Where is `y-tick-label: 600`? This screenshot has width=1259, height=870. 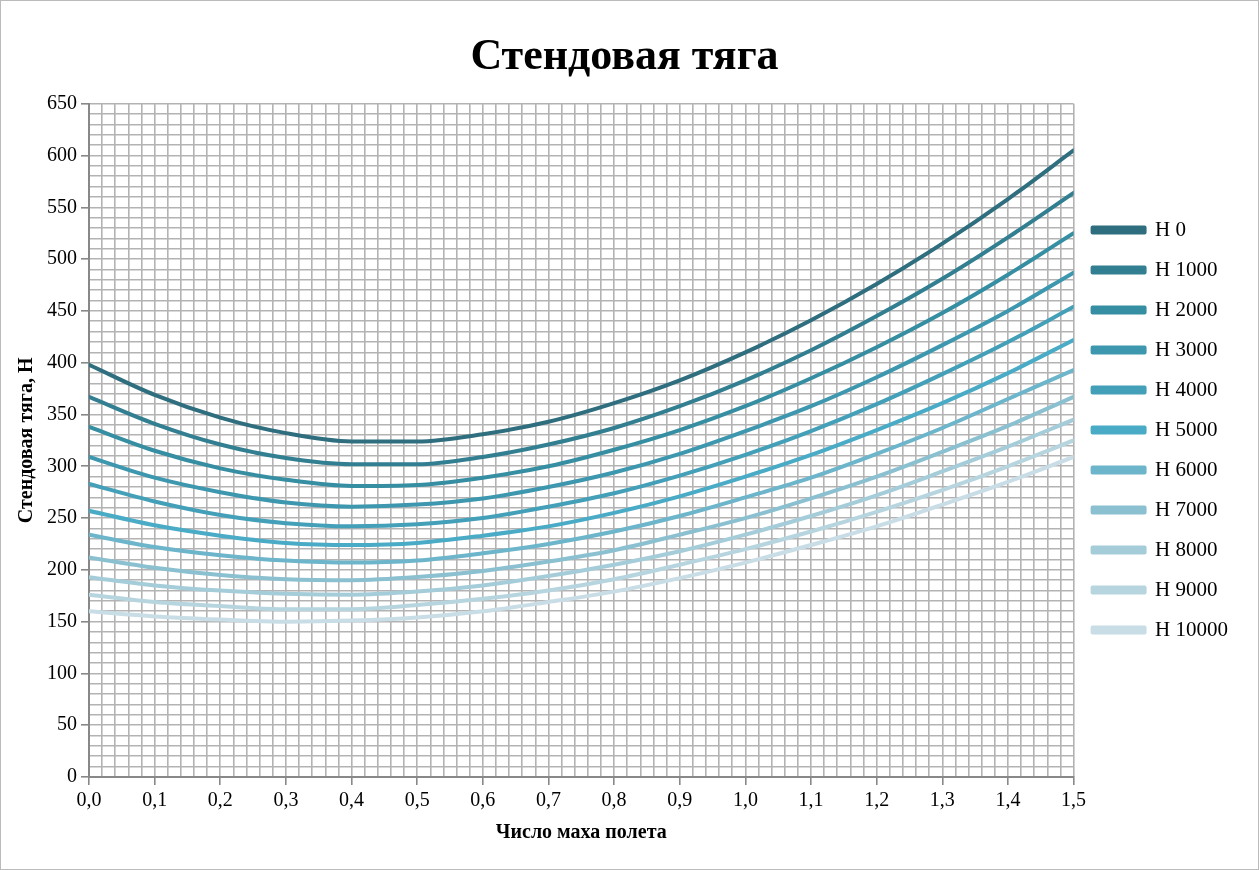
y-tick-label: 600 is located at coordinates (62, 153).